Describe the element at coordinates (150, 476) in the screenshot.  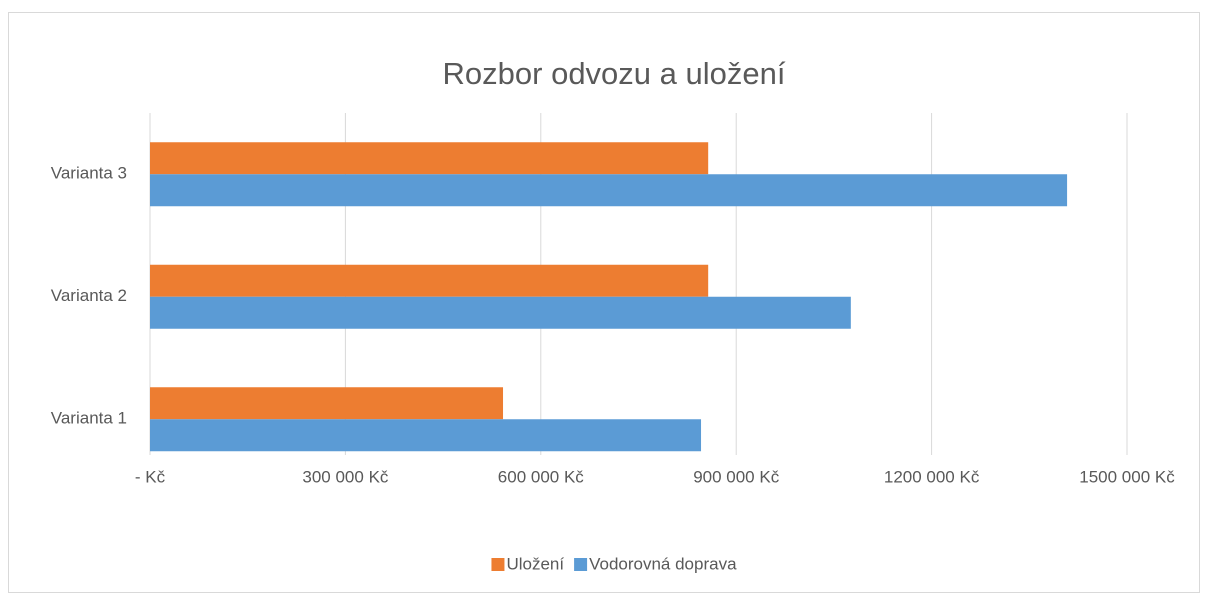
I see `x-tick-label: - Kč` at that location.